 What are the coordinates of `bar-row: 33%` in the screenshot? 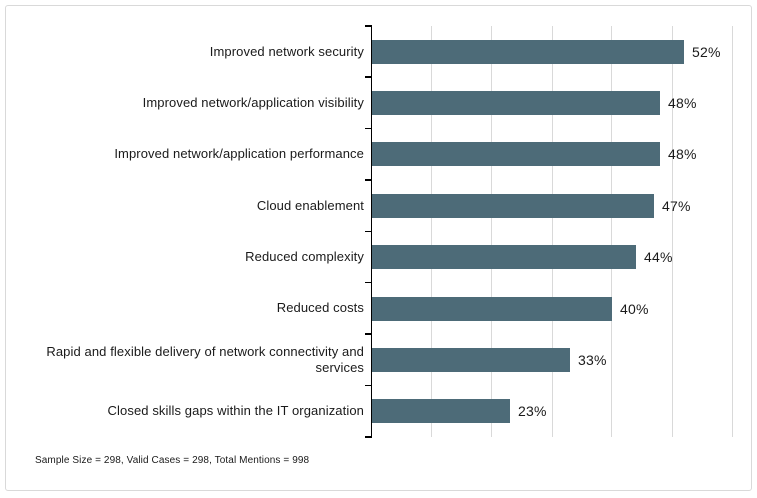 It's located at (552, 359).